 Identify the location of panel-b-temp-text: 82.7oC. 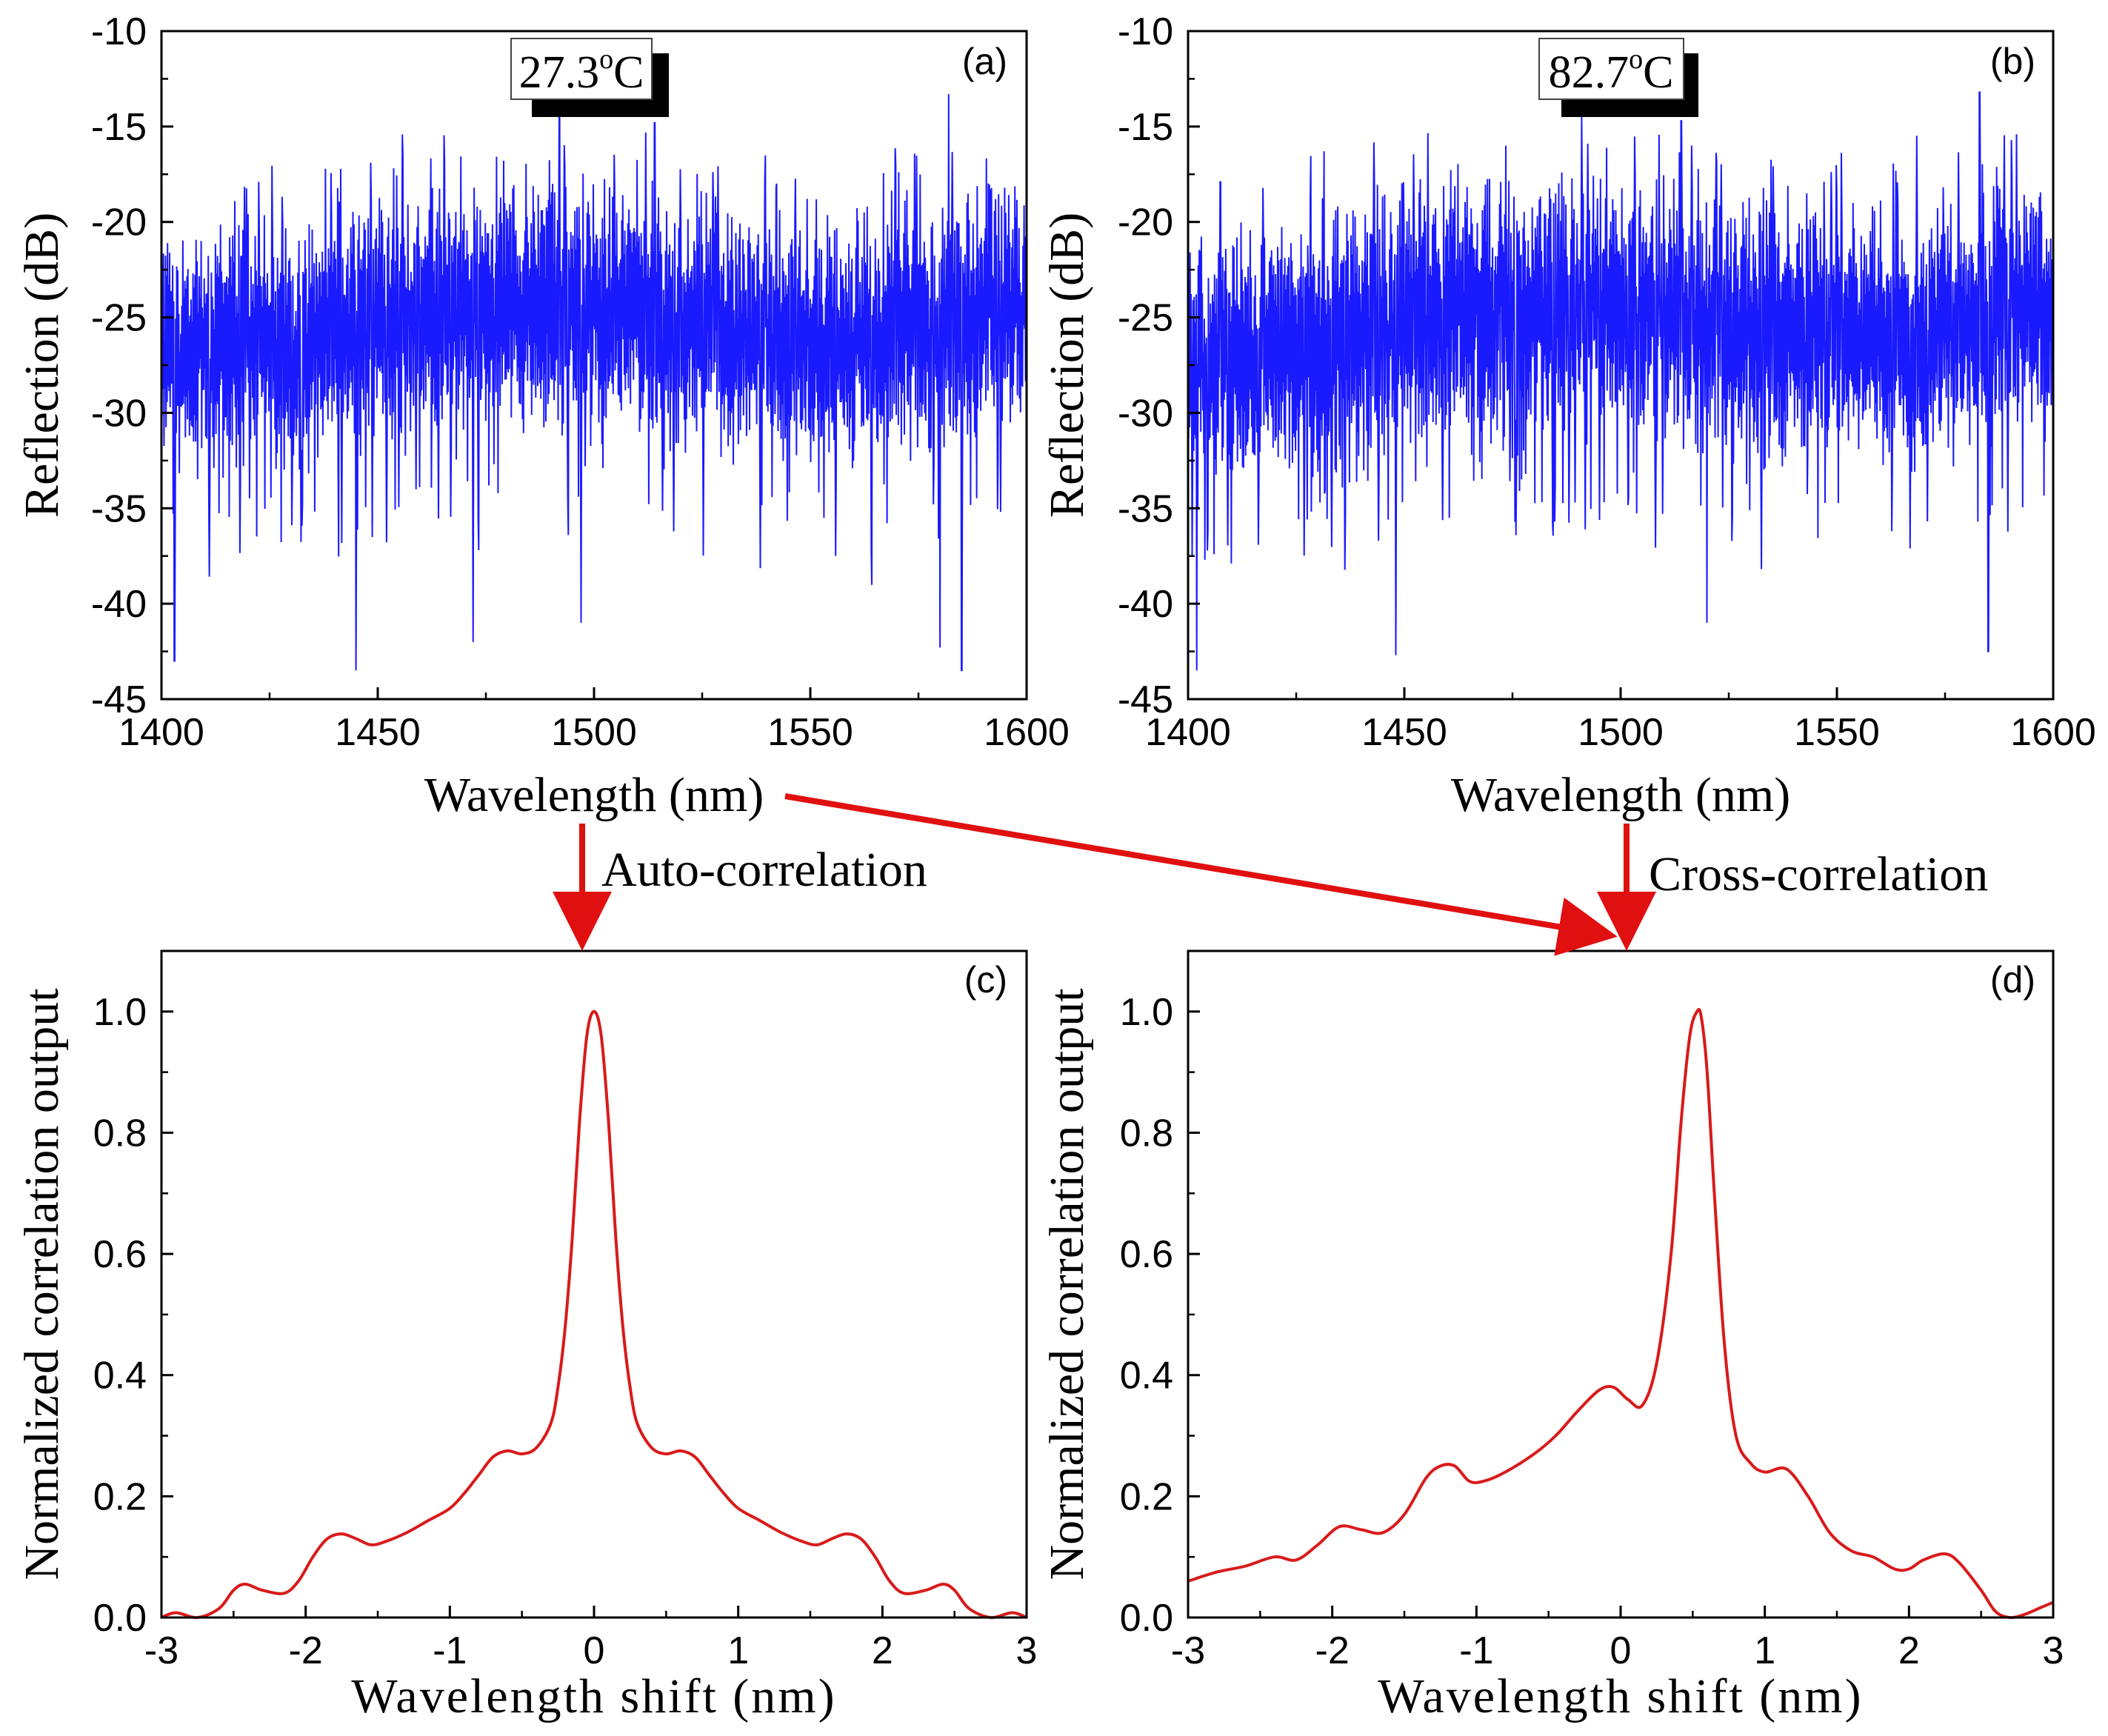
(1612, 71).